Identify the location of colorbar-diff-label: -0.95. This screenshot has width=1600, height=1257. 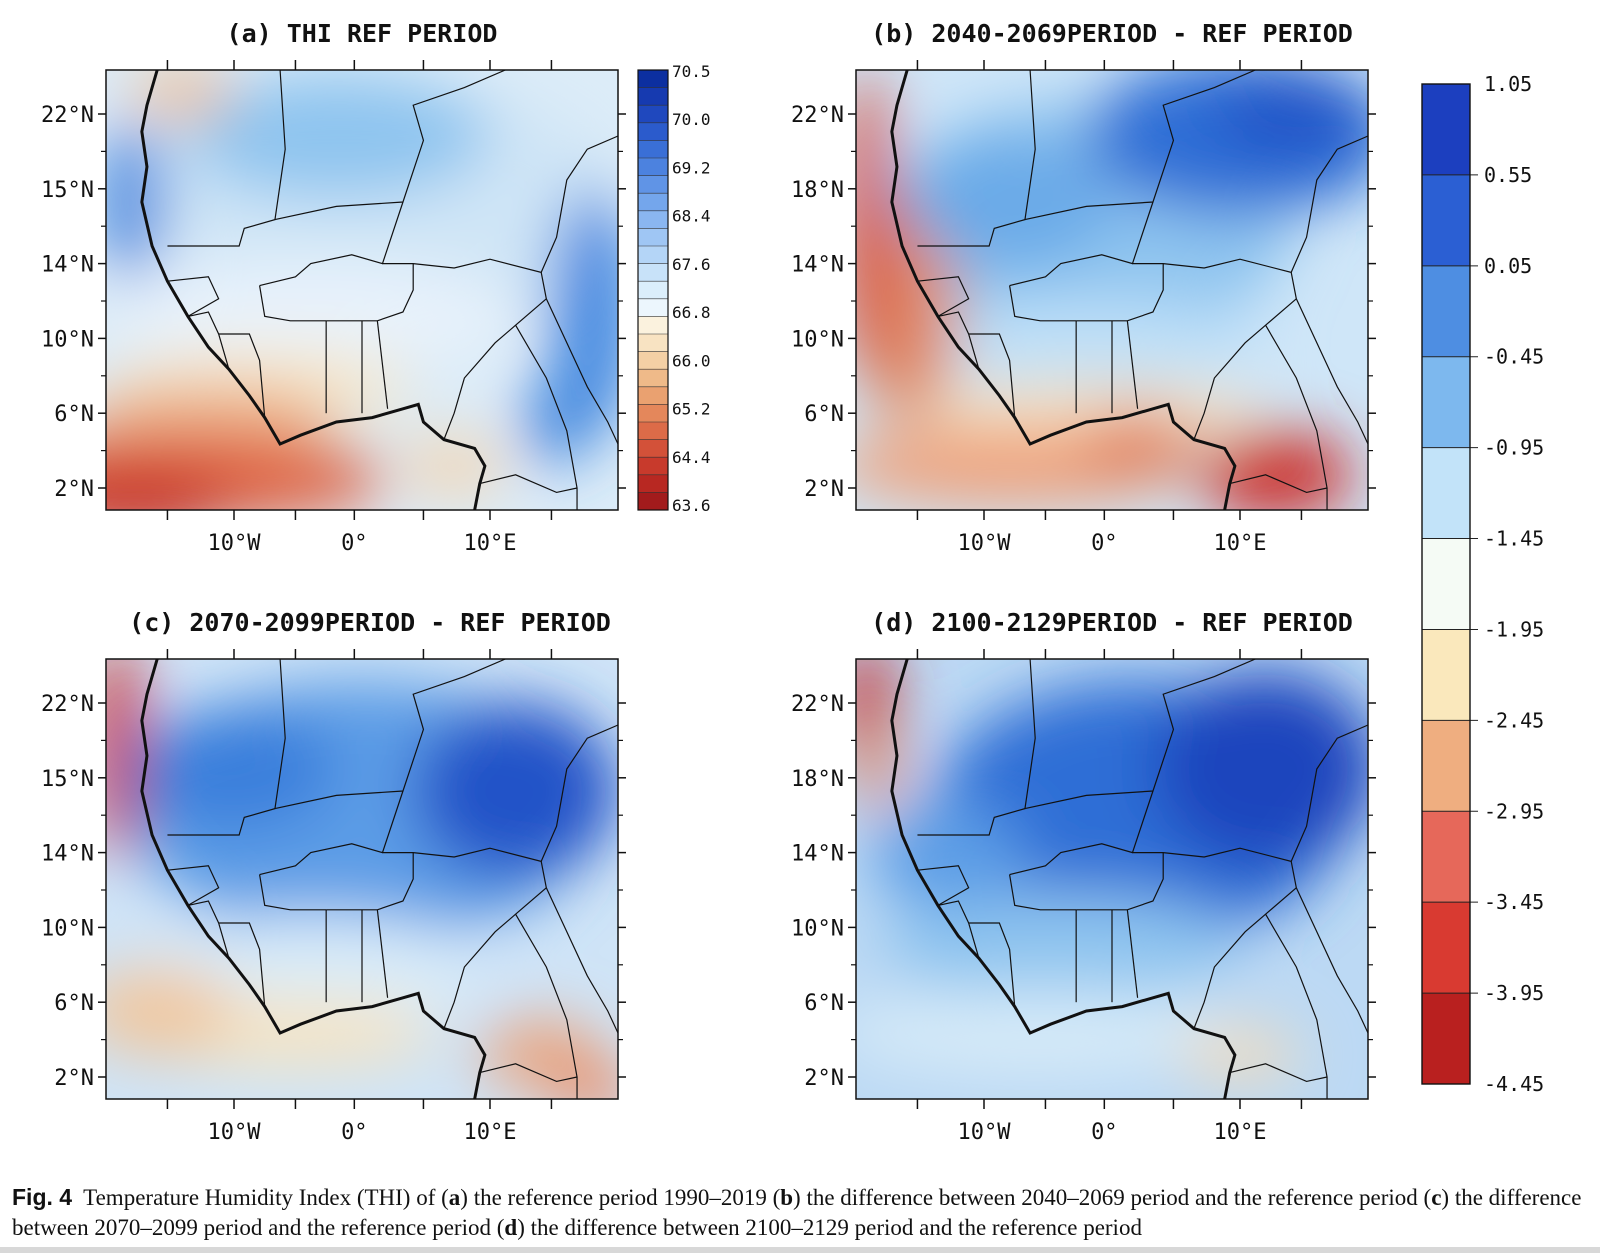
(1514, 448).